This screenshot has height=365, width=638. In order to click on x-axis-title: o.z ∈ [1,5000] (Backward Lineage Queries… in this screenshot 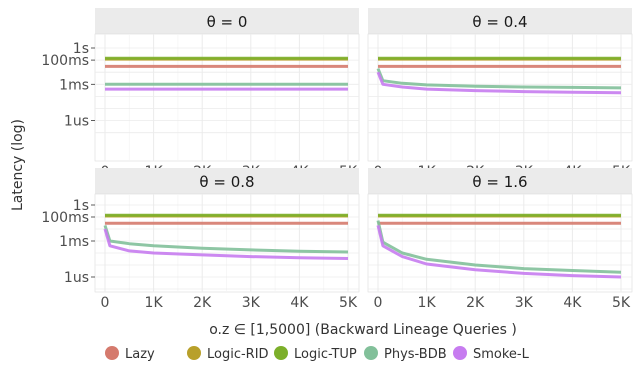, I will do `click(363, 330)`.